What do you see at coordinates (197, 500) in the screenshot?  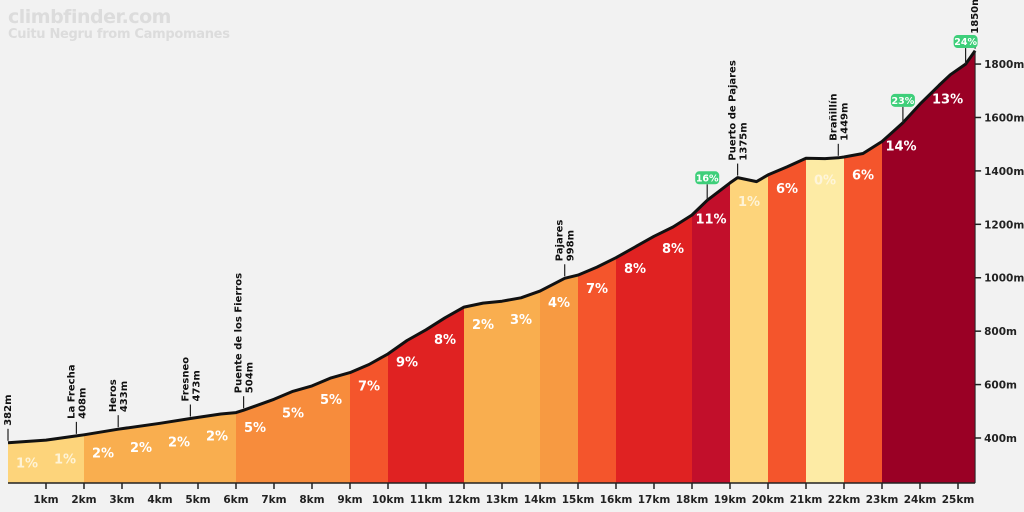 I see `x-tick-label: 5km` at bounding box center [197, 500].